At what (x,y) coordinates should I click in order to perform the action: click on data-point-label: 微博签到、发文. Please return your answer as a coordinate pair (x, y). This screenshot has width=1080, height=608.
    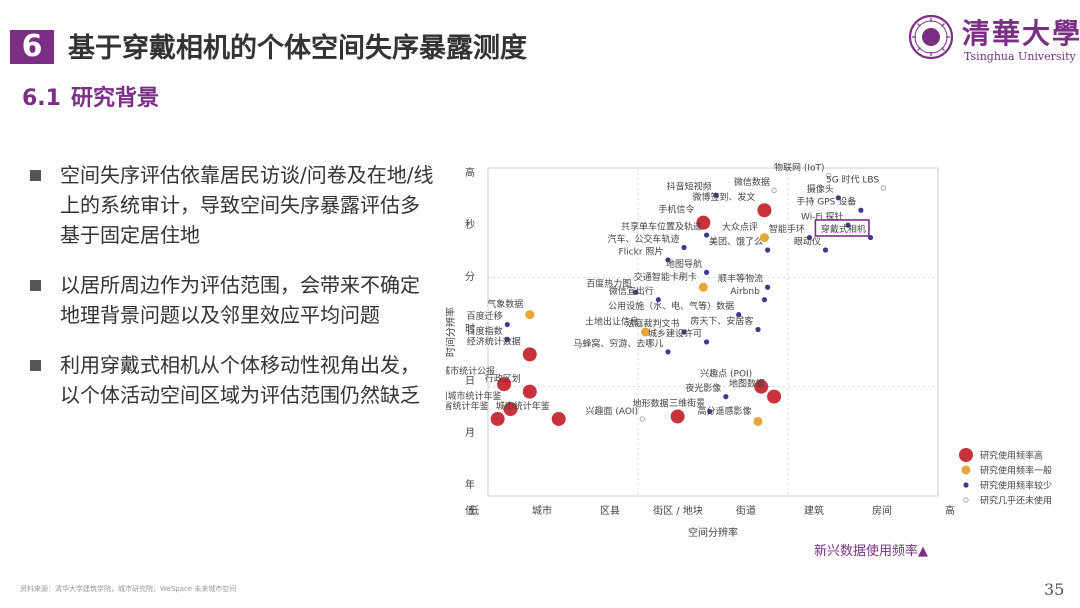
    Looking at the image, I should click on (723, 197).